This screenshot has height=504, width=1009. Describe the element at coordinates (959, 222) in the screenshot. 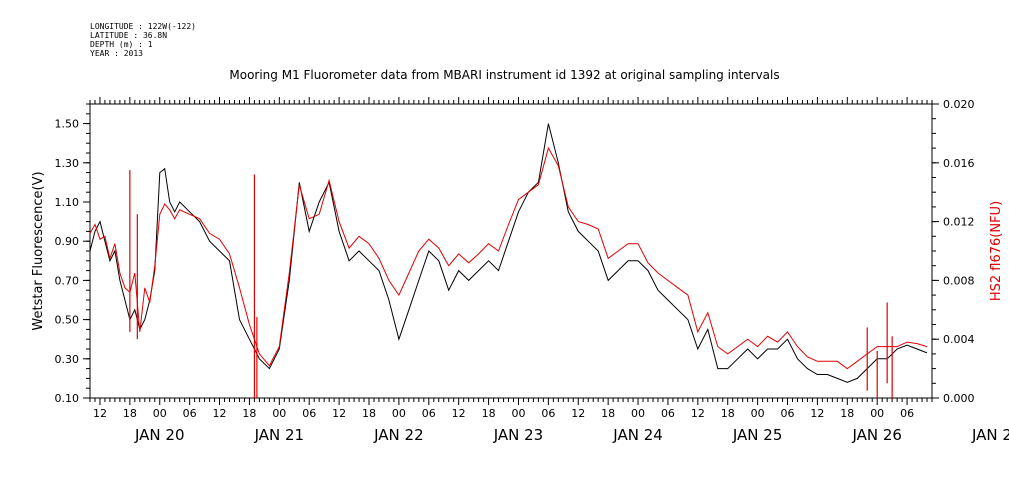

I see `y2-tick-label: 0.012` at that location.